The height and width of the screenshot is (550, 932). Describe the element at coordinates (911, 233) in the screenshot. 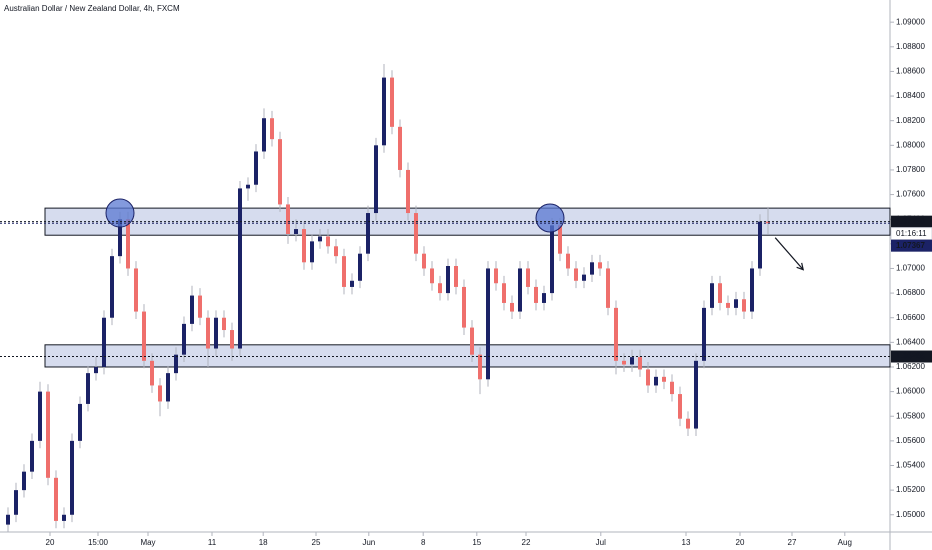

I see `countdown: 01:16:11` at that location.